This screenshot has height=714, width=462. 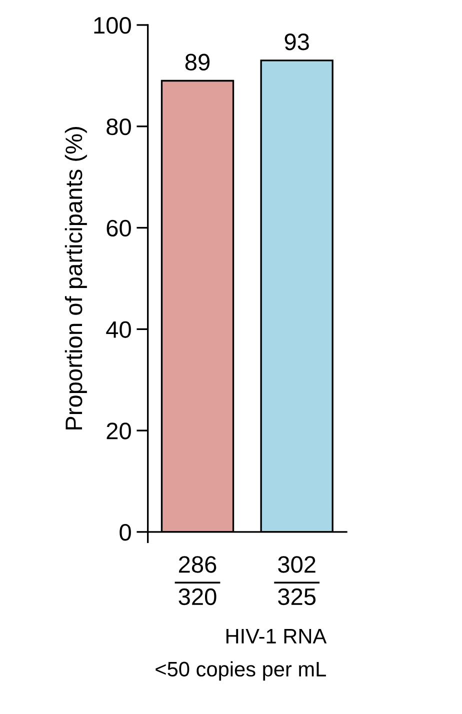 What do you see at coordinates (297, 581) in the screenshot?
I see `x-tick-label: 302 325` at bounding box center [297, 581].